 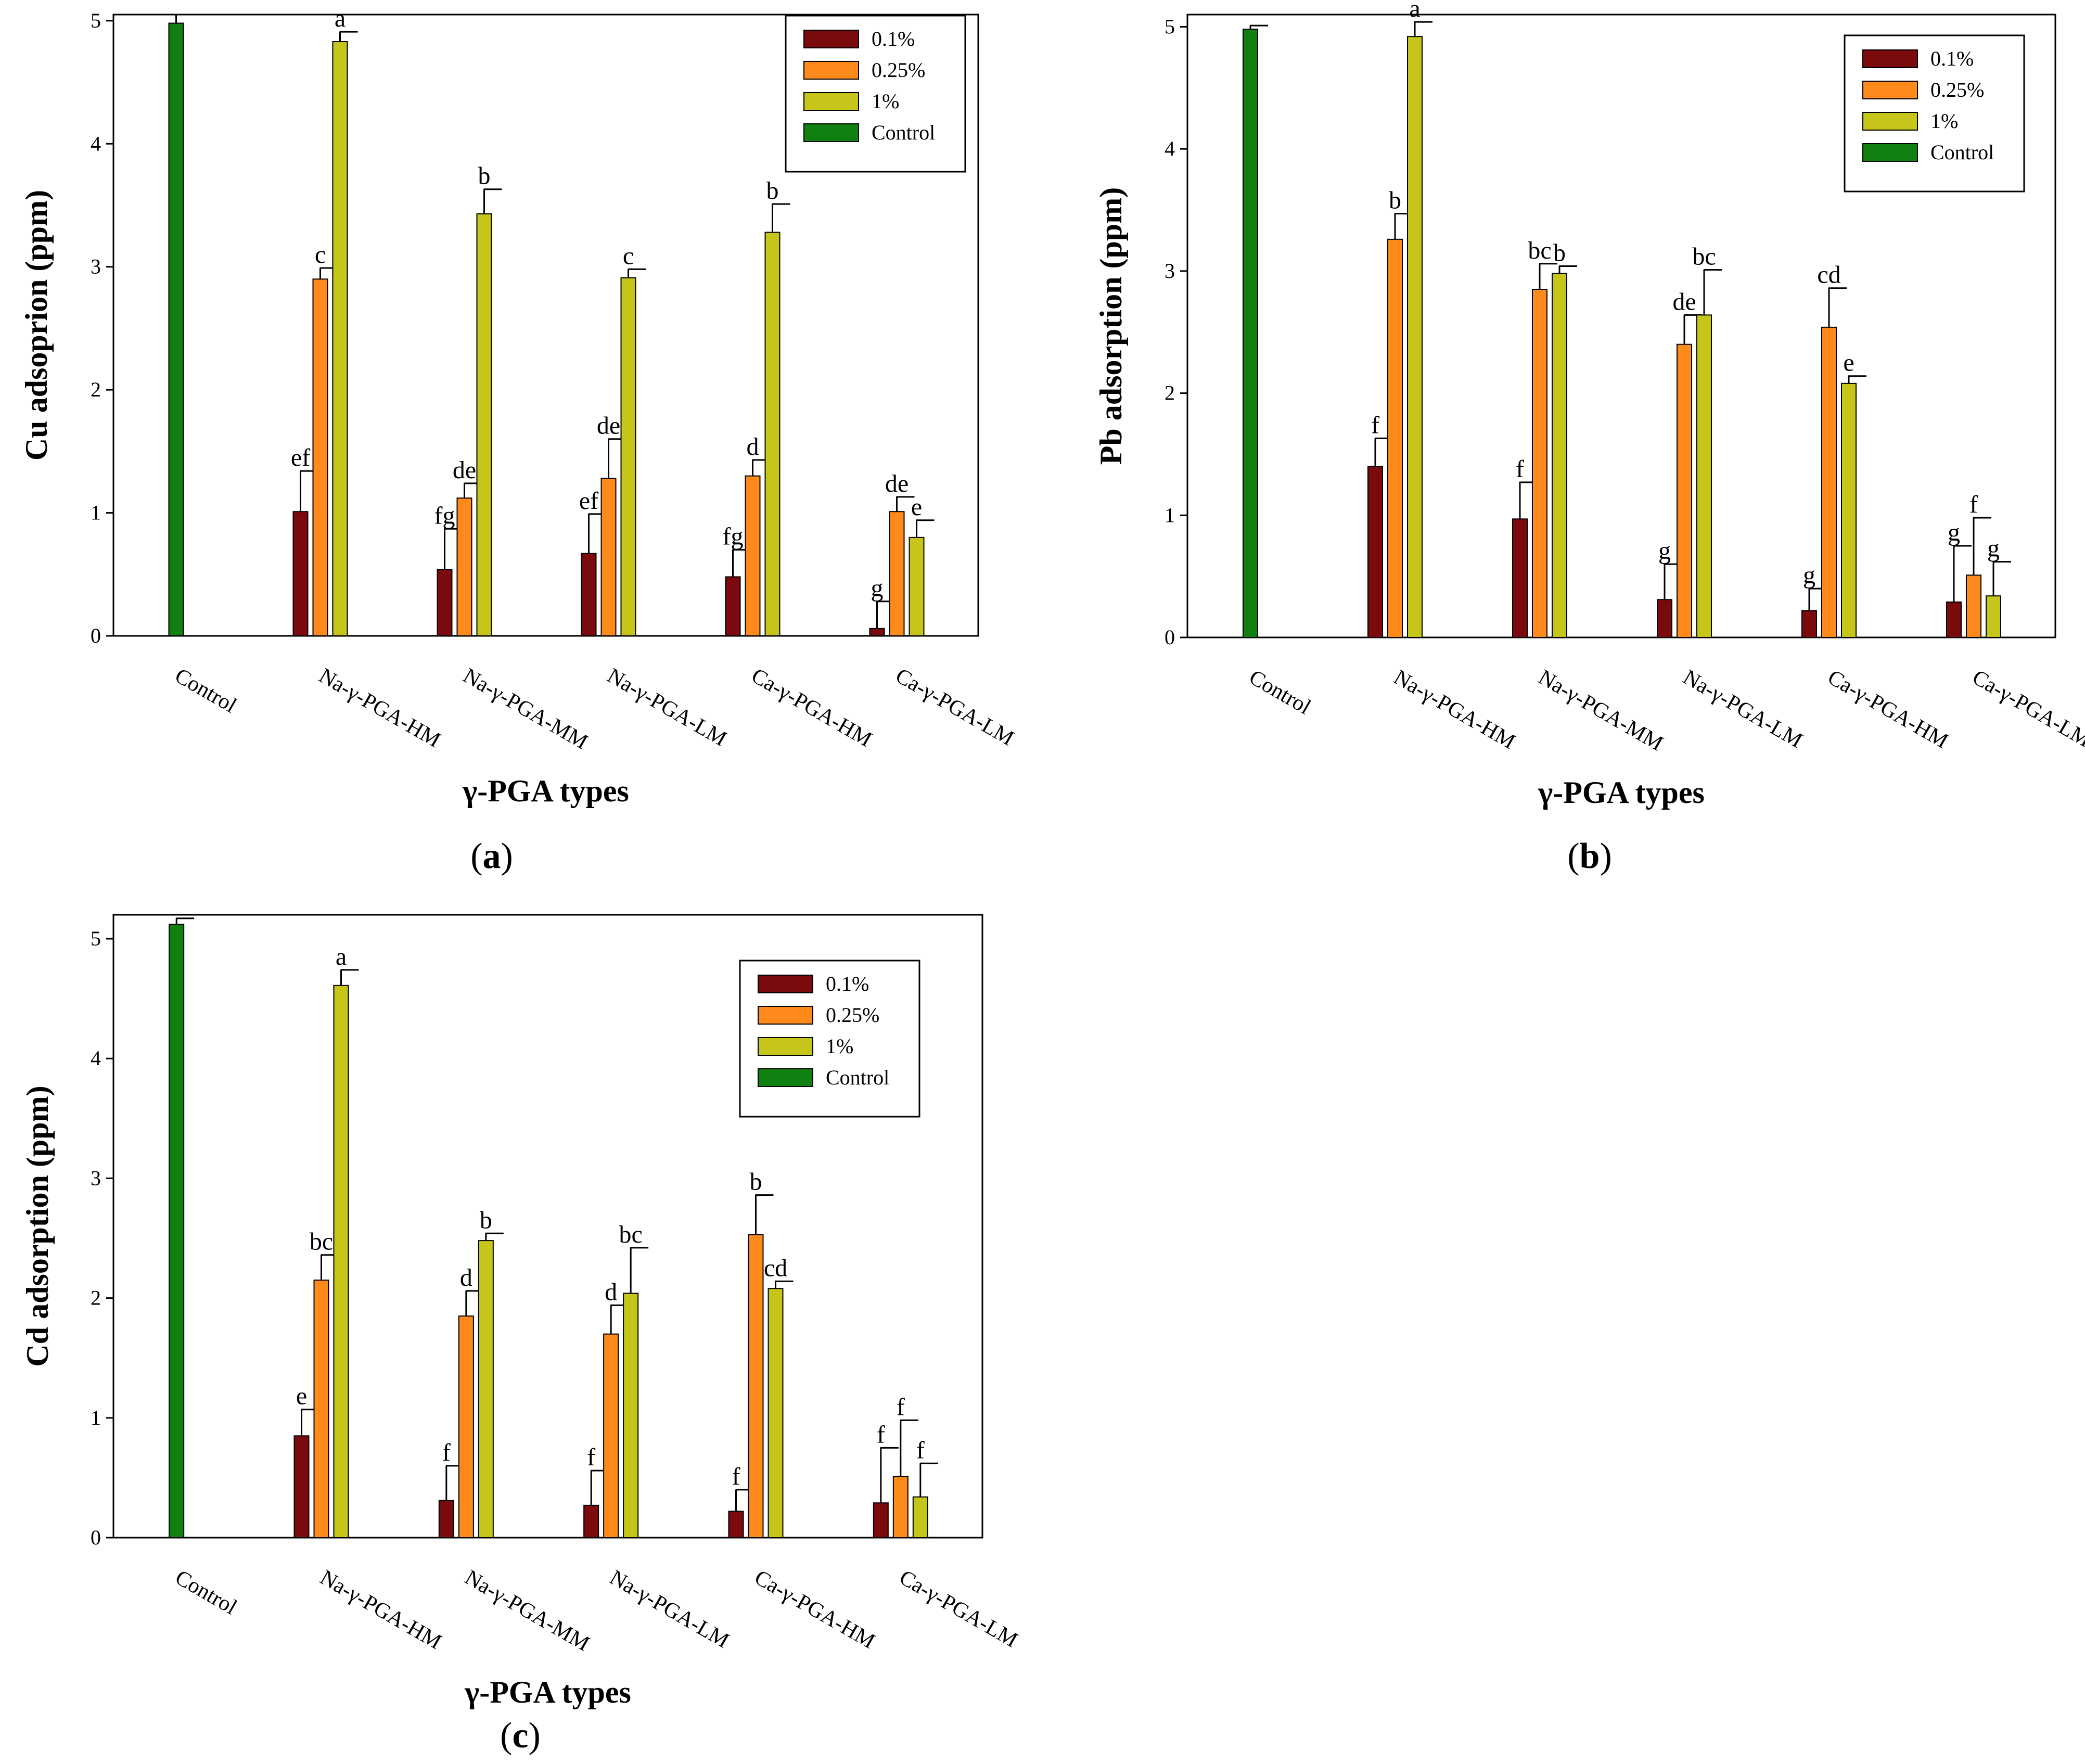 What do you see at coordinates (897, 483) in the screenshot?
I see `significance-label: de` at bounding box center [897, 483].